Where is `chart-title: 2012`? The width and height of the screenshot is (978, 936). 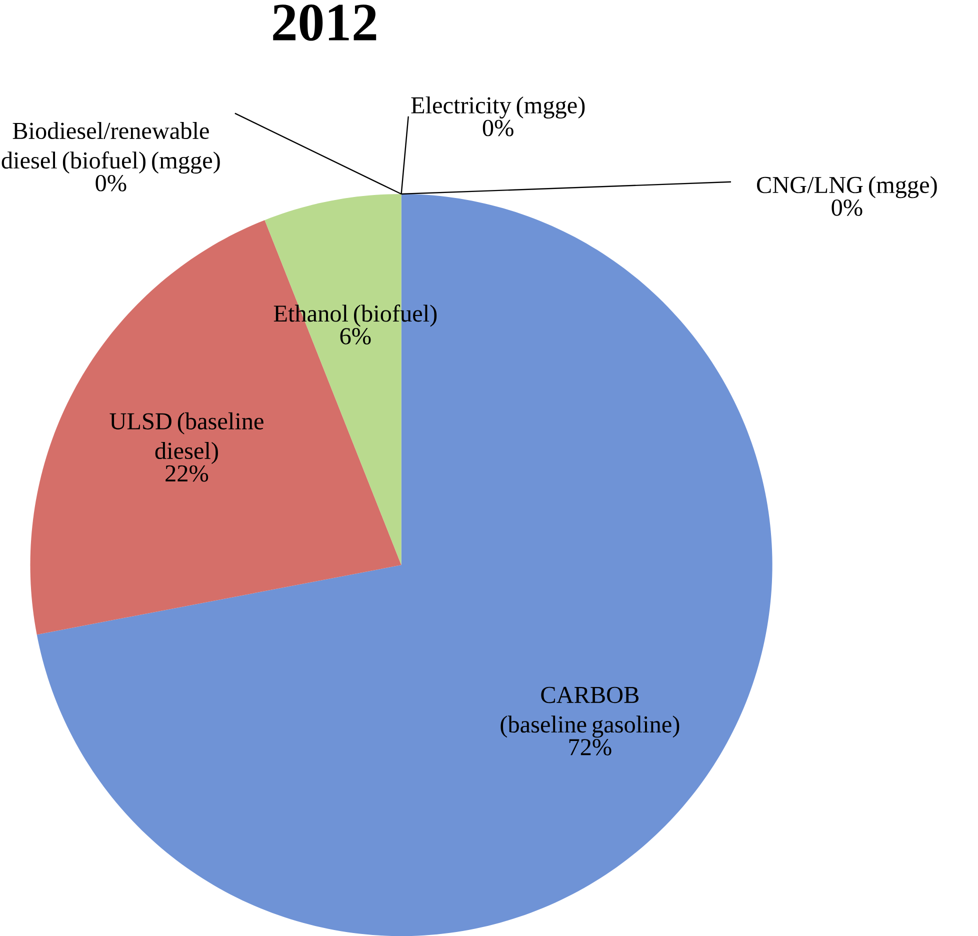
chart-title: 2012 is located at coordinates (324, 22).